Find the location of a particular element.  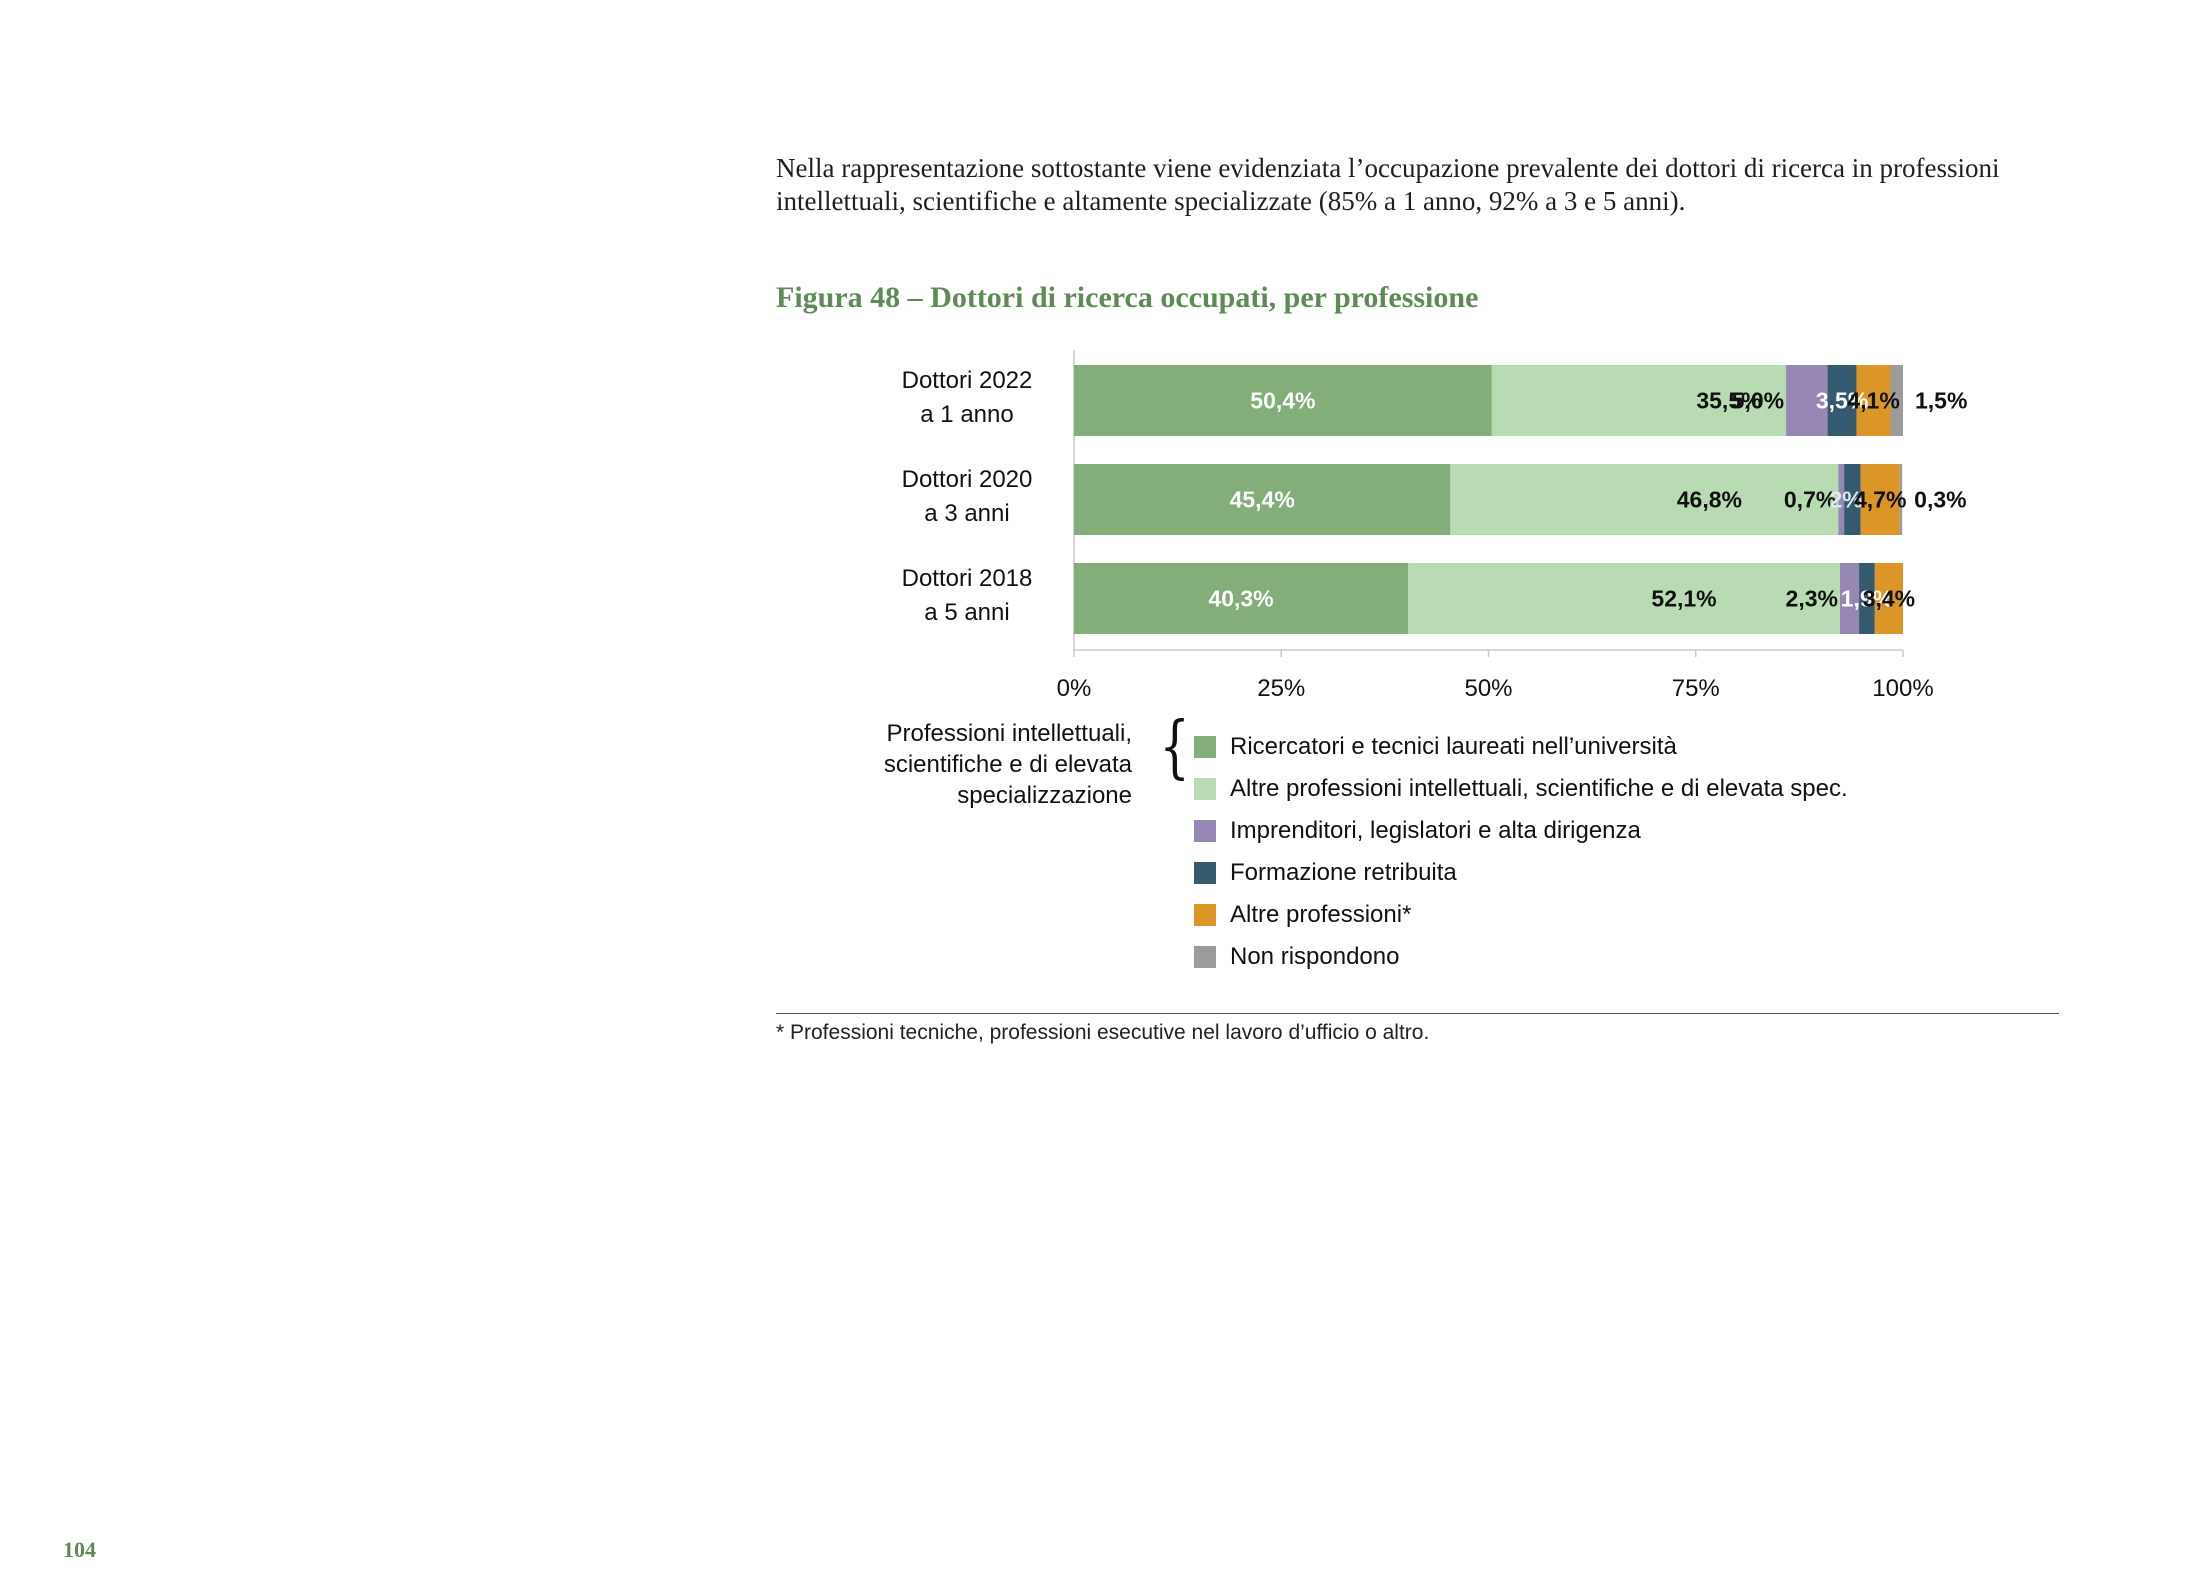

bar-data-label: 1,9% is located at coordinates (1867, 599).